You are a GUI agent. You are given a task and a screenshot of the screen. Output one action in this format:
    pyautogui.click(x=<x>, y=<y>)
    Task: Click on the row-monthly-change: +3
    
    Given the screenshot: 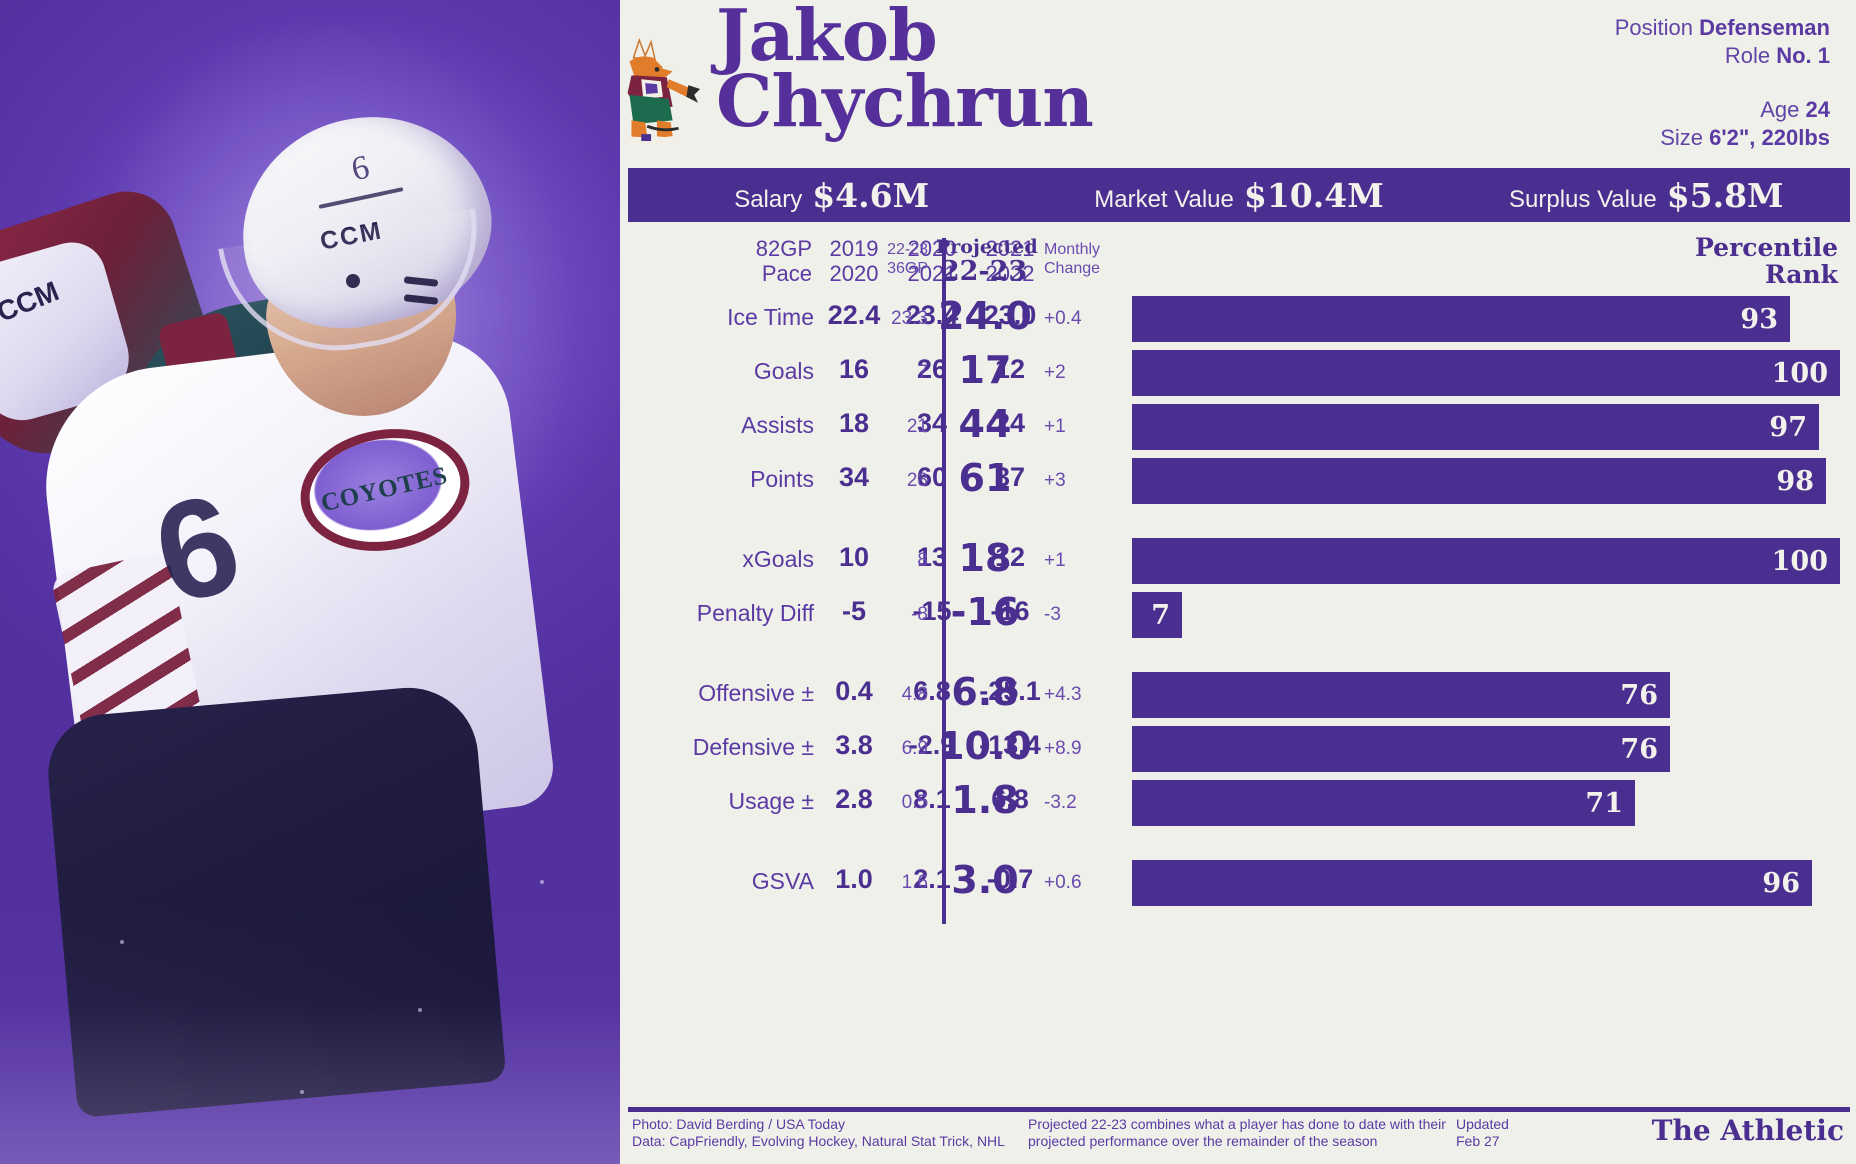 What is the action you would take?
    pyautogui.click(x=1055, y=480)
    